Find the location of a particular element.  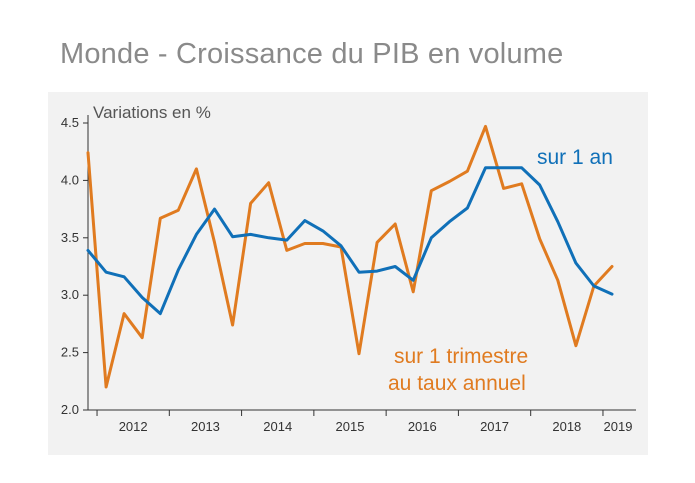

x-tick-label: 2014 is located at coordinates (277, 426).